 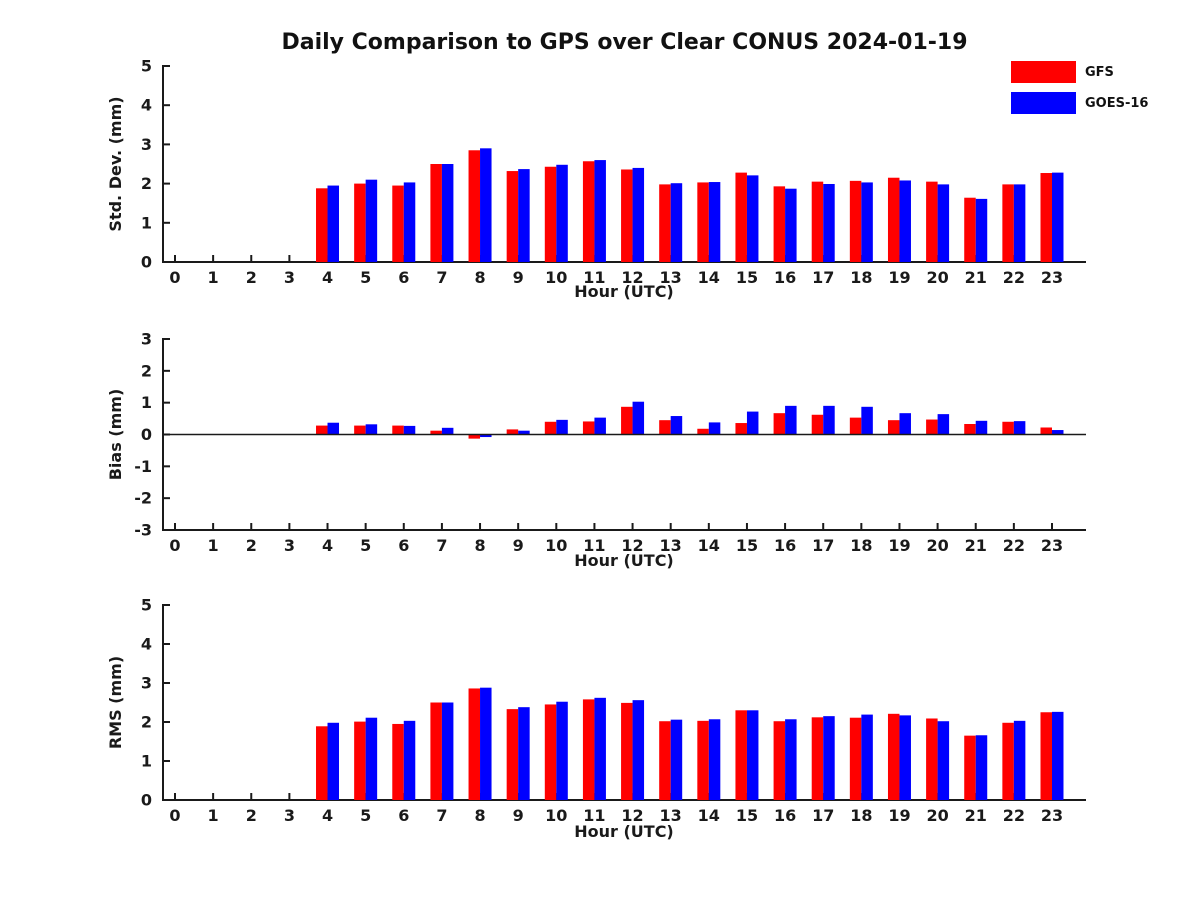 What do you see at coordinates (1043, 72) in the screenshot?
I see `legend-swatch-gfs` at bounding box center [1043, 72].